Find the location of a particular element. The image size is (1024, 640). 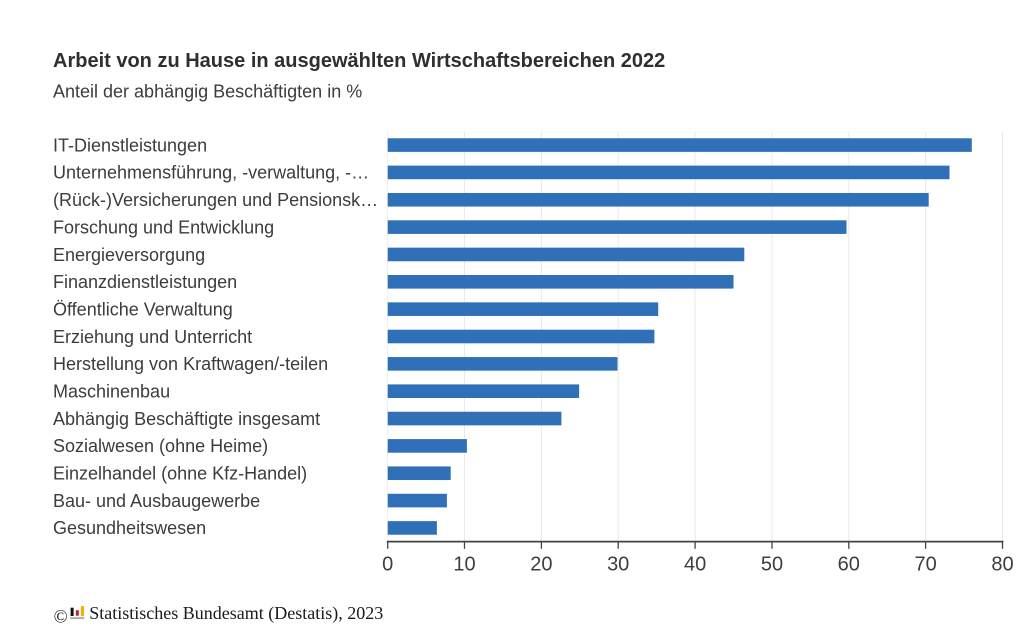

svg-text: 0 is located at coordinates (387, 565).